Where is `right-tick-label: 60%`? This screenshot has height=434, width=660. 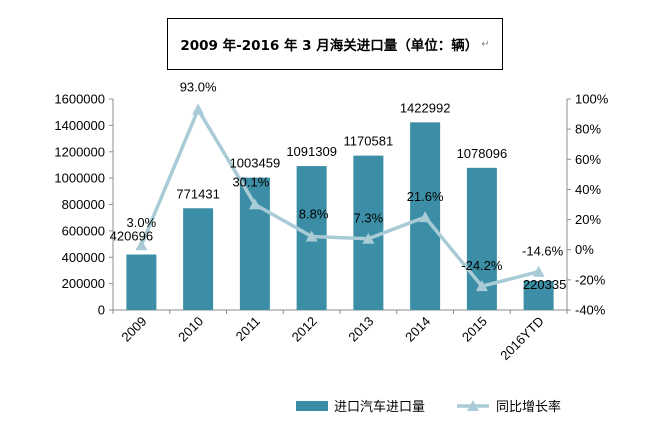
right-tick-label: 60% is located at coordinates (588, 159).